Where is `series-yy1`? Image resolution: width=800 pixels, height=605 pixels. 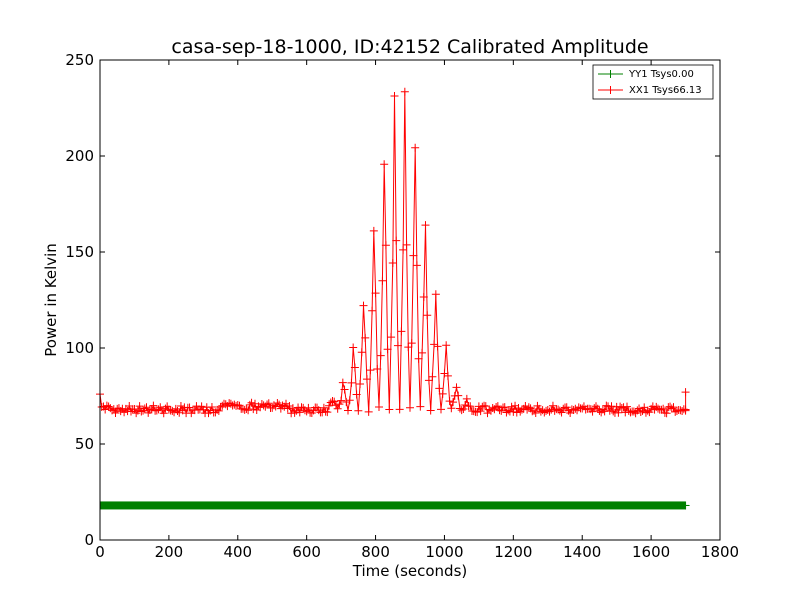
series-yy1 is located at coordinates (395, 505).